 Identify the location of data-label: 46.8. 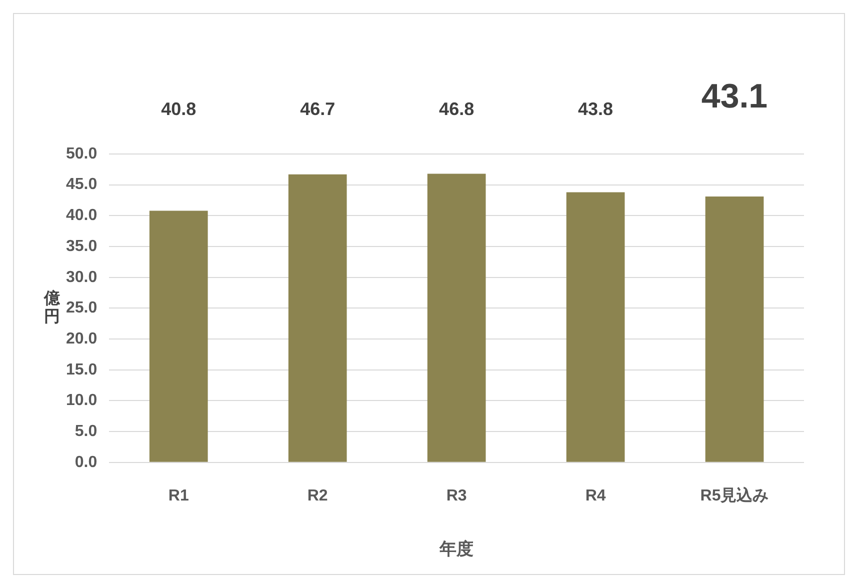
(456, 108).